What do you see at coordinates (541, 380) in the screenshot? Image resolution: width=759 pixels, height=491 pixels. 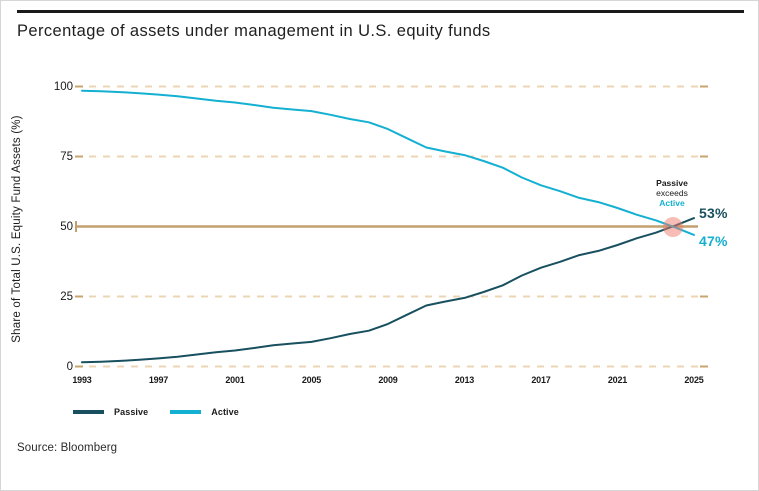 I see `x-tick-label-2017: 2017` at bounding box center [541, 380].